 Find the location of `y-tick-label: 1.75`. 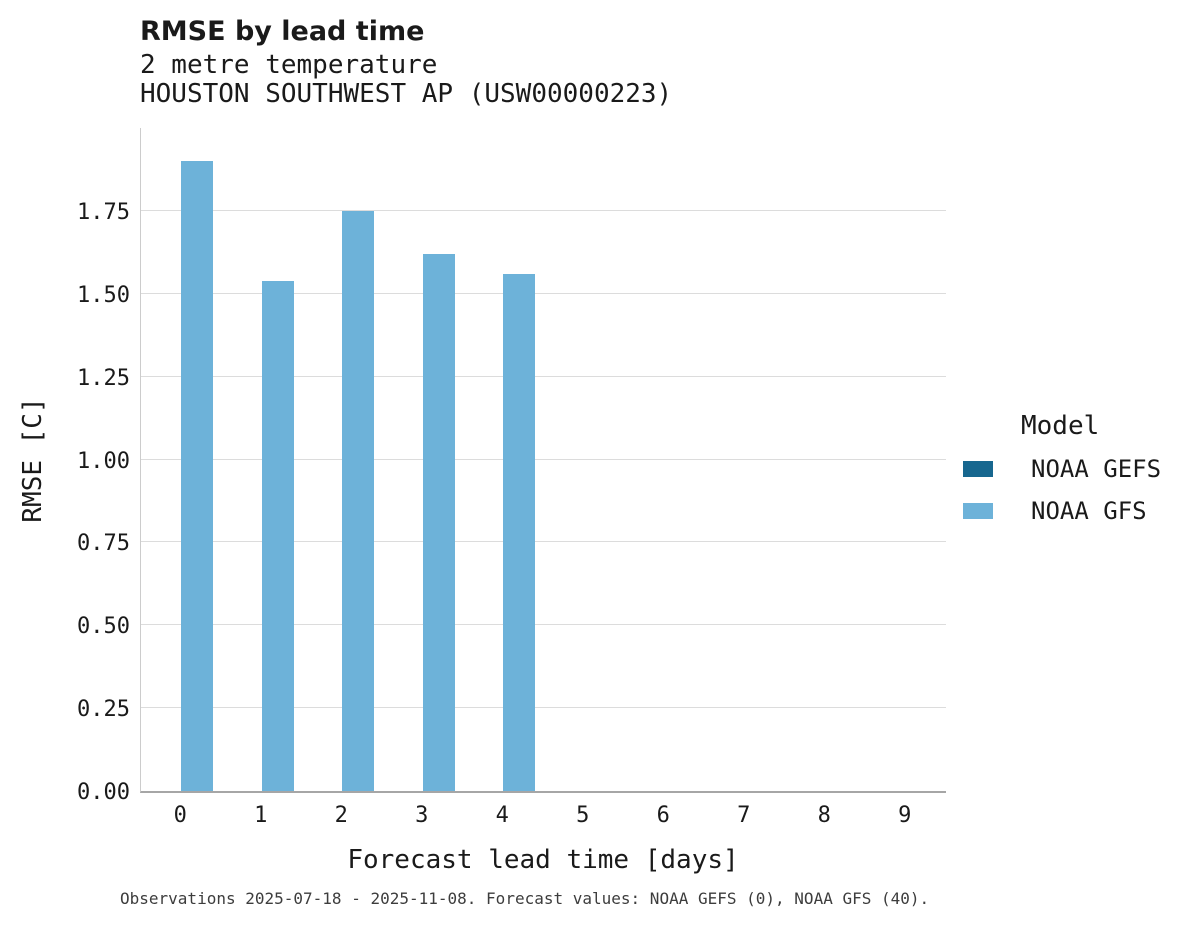

y-tick-label: 1.75 is located at coordinates (103, 212).